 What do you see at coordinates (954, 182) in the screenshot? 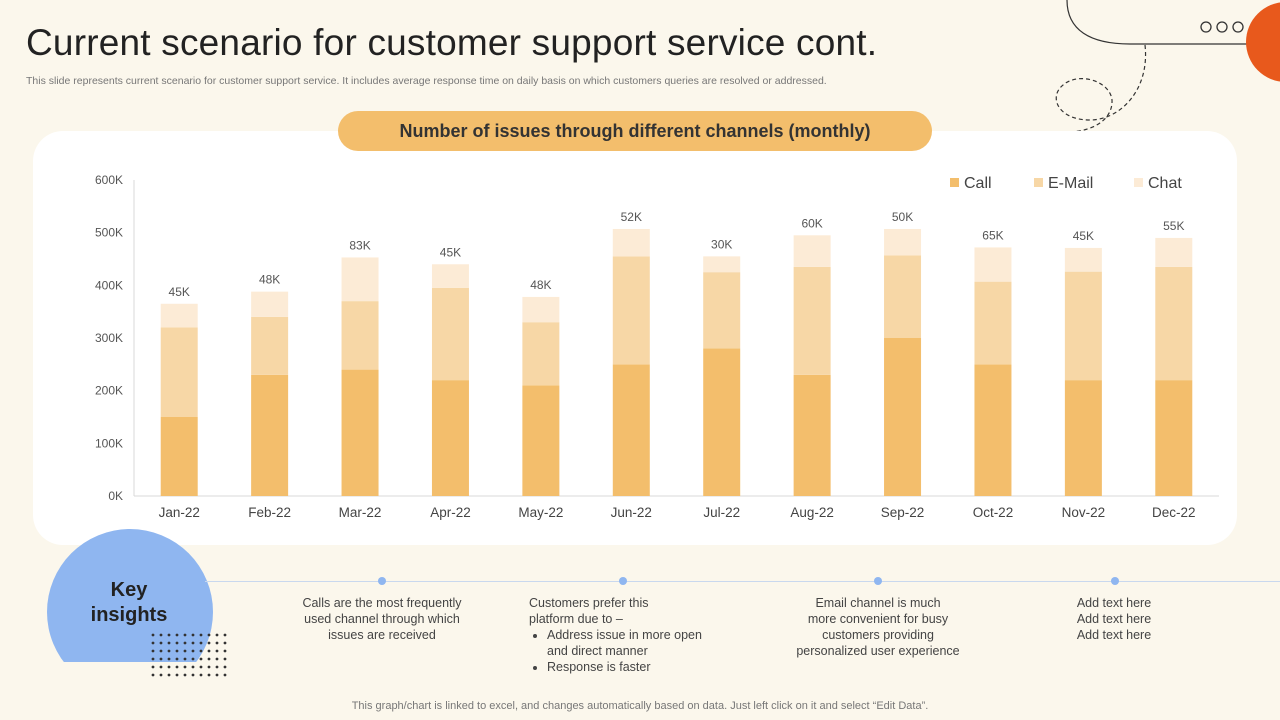
I see `legend-swatch` at bounding box center [954, 182].